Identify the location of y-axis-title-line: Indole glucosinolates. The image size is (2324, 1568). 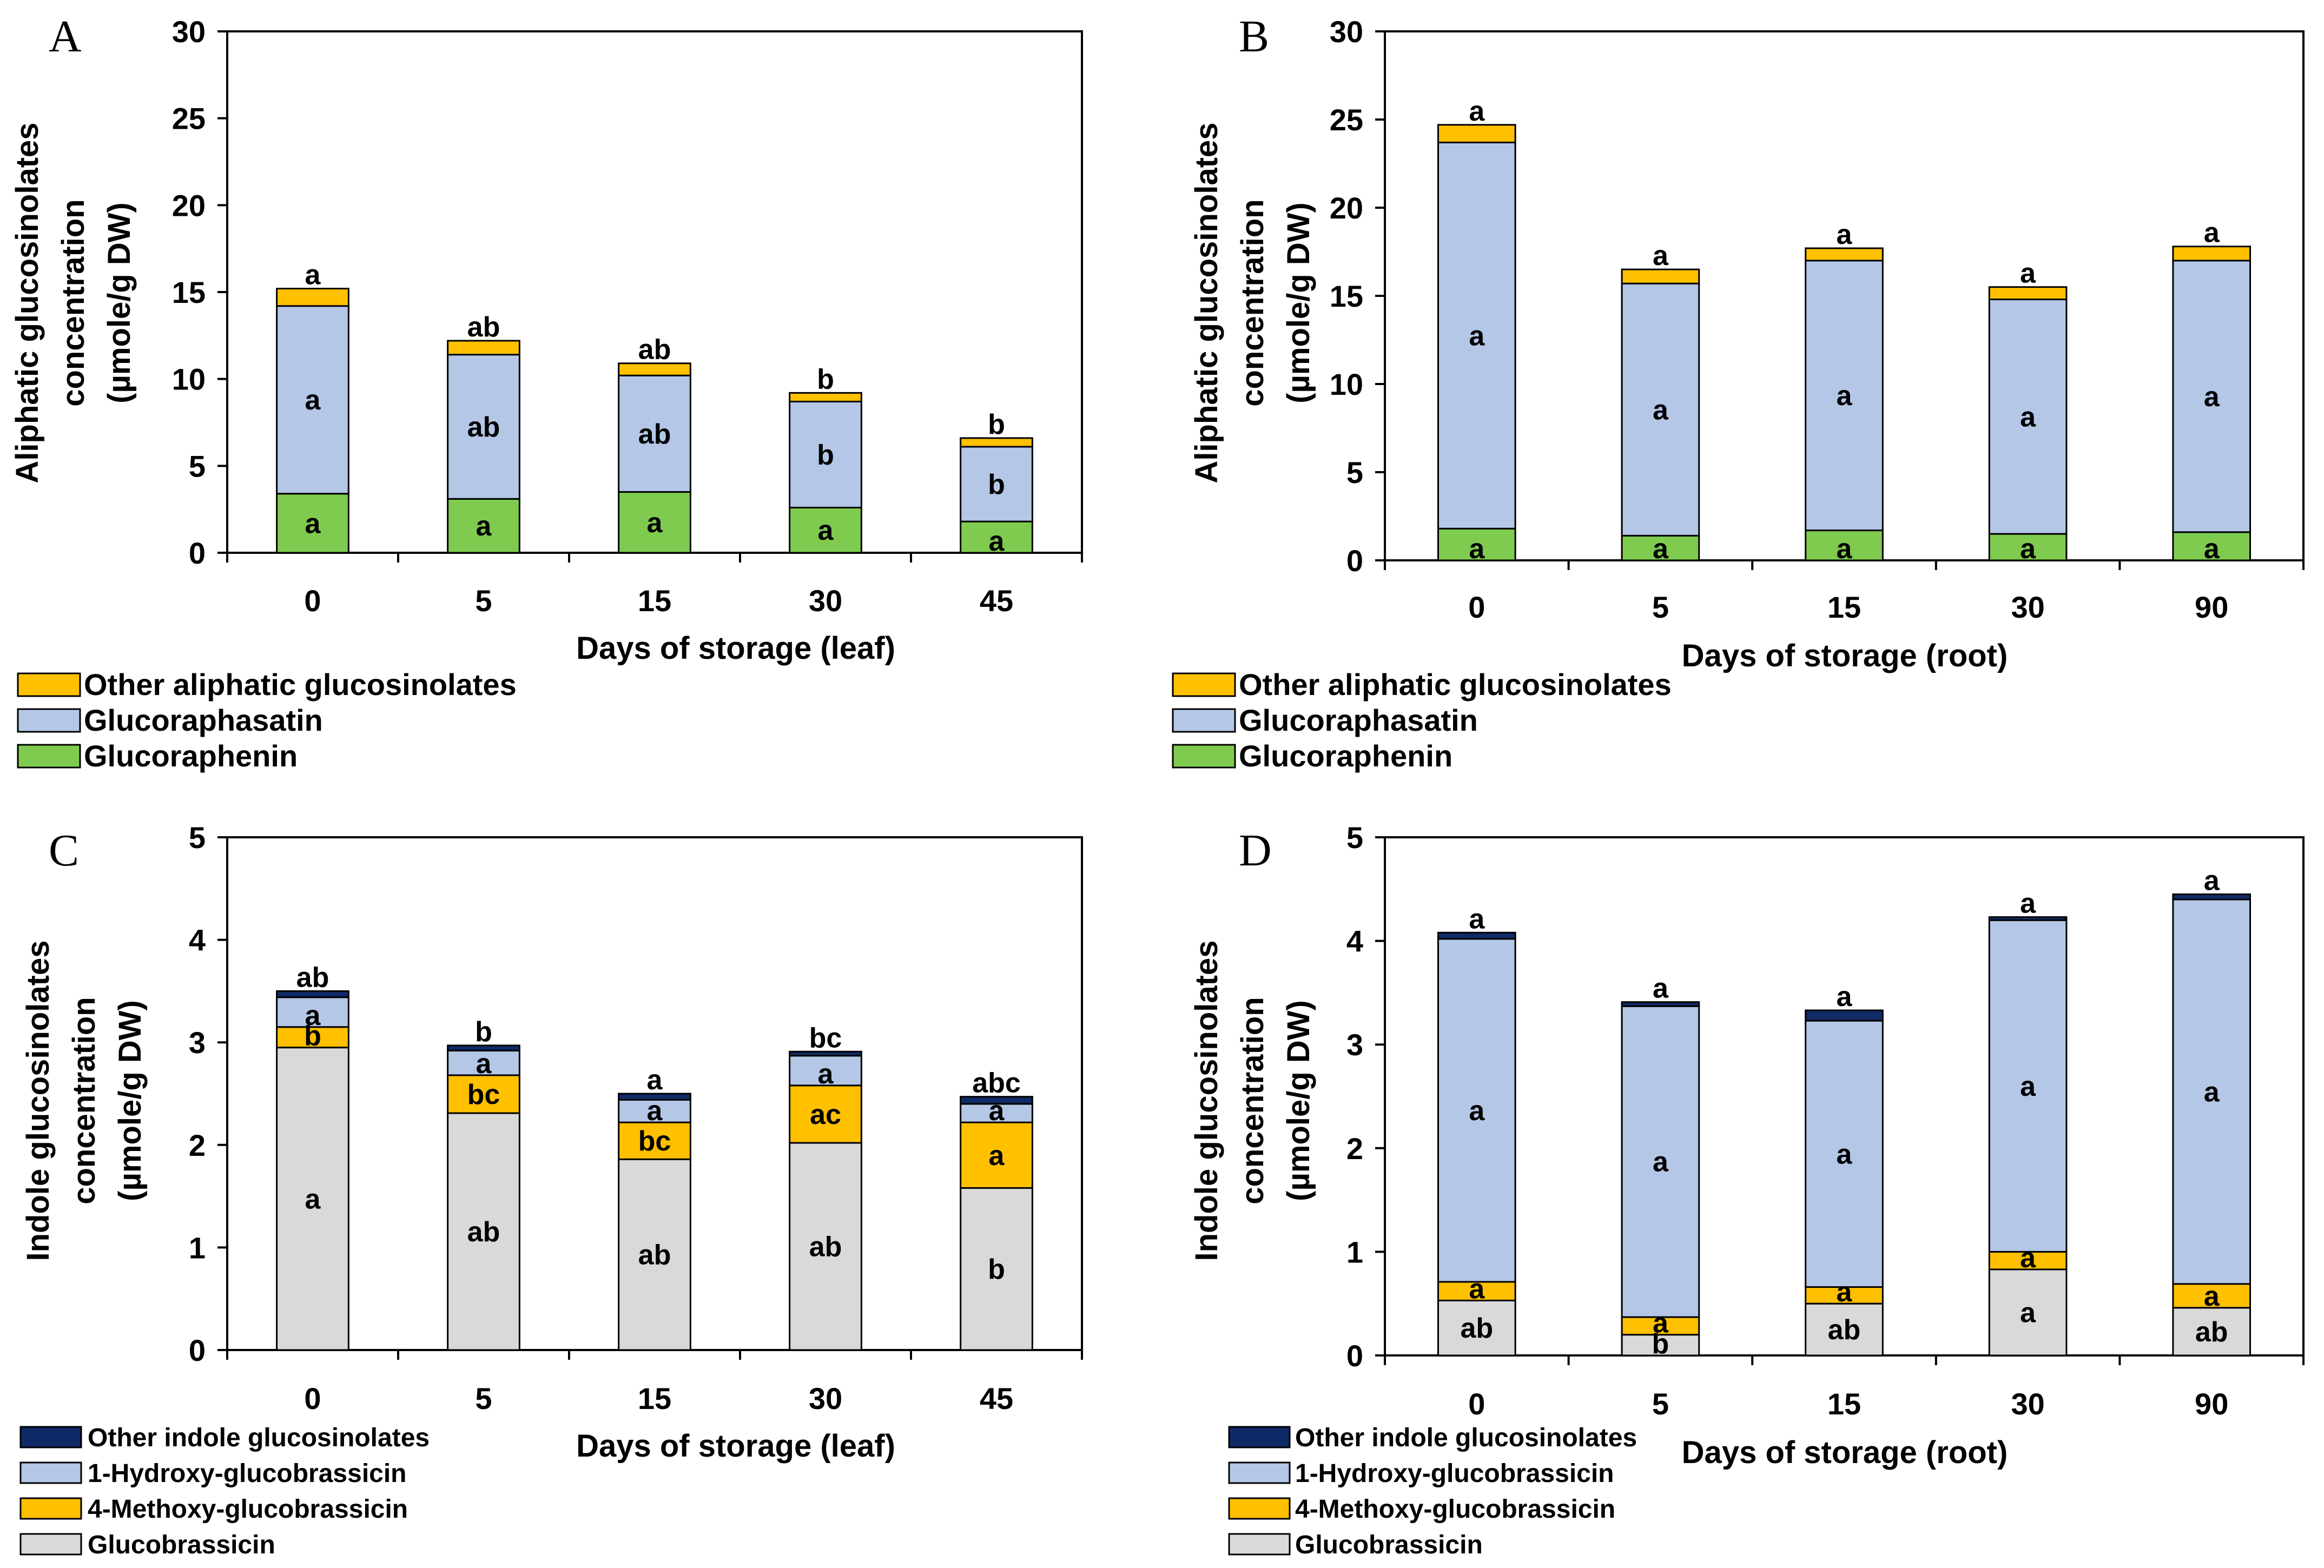
(38, 1101).